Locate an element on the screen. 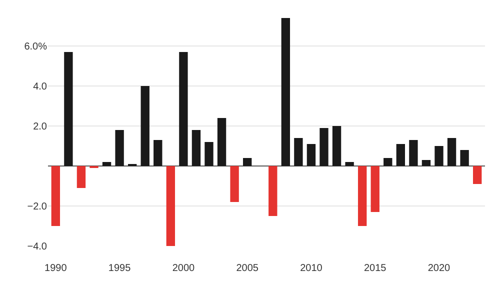  x-tick-label: 2015 is located at coordinates (375, 268).